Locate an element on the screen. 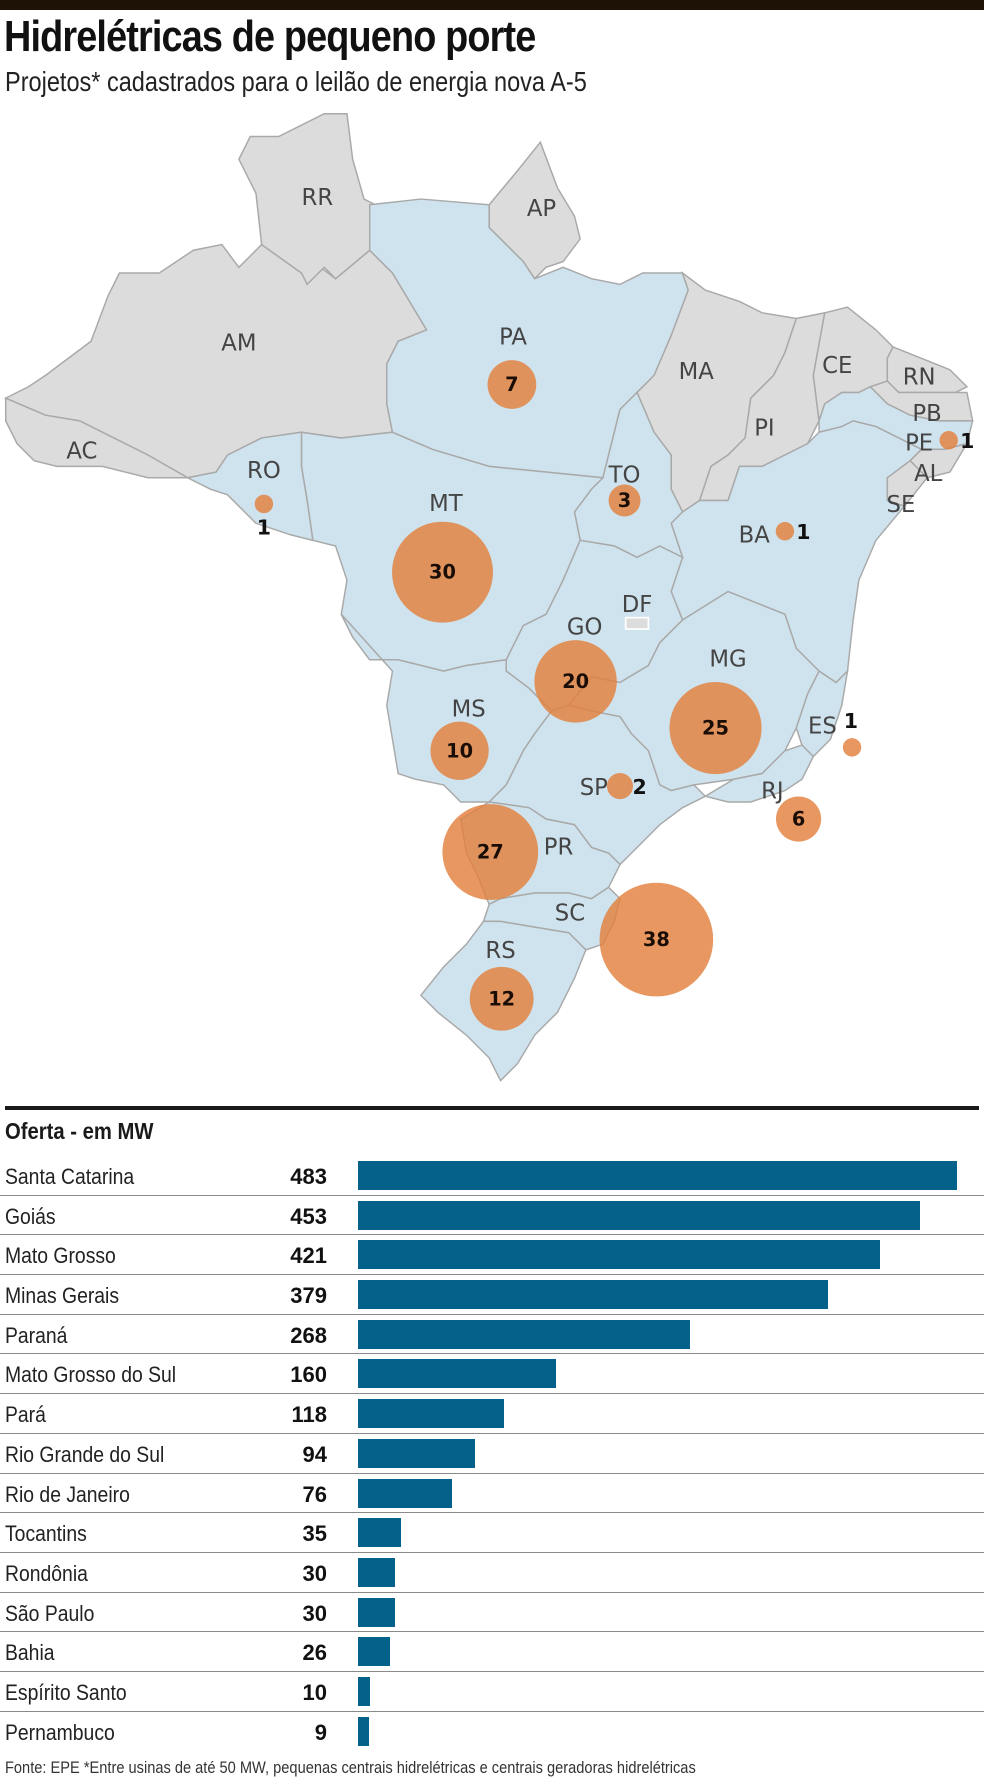 This screenshot has height=1783, width=984. bar-value: 35 is located at coordinates (314, 1534).